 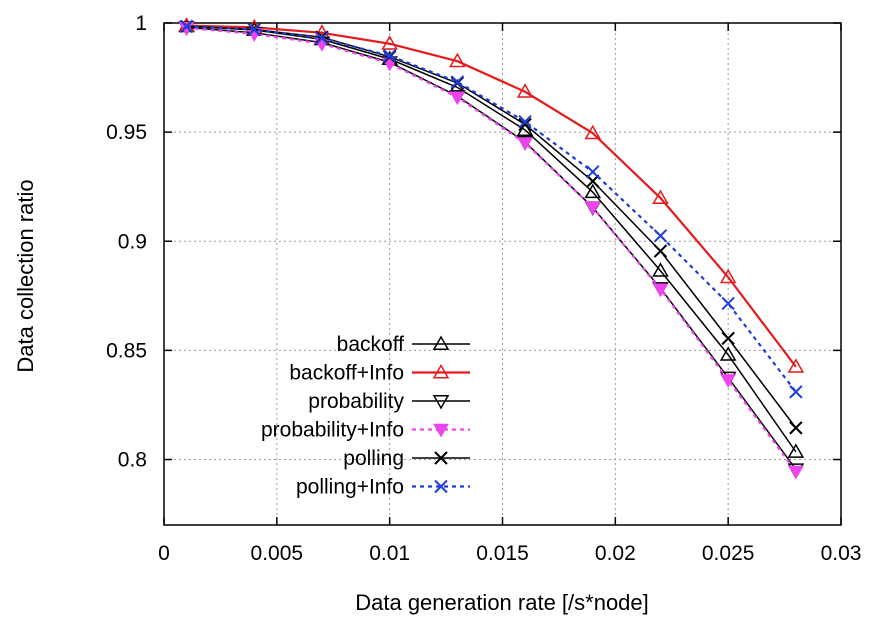 I want to click on legend-label: backoff+Info, so click(x=346, y=373).